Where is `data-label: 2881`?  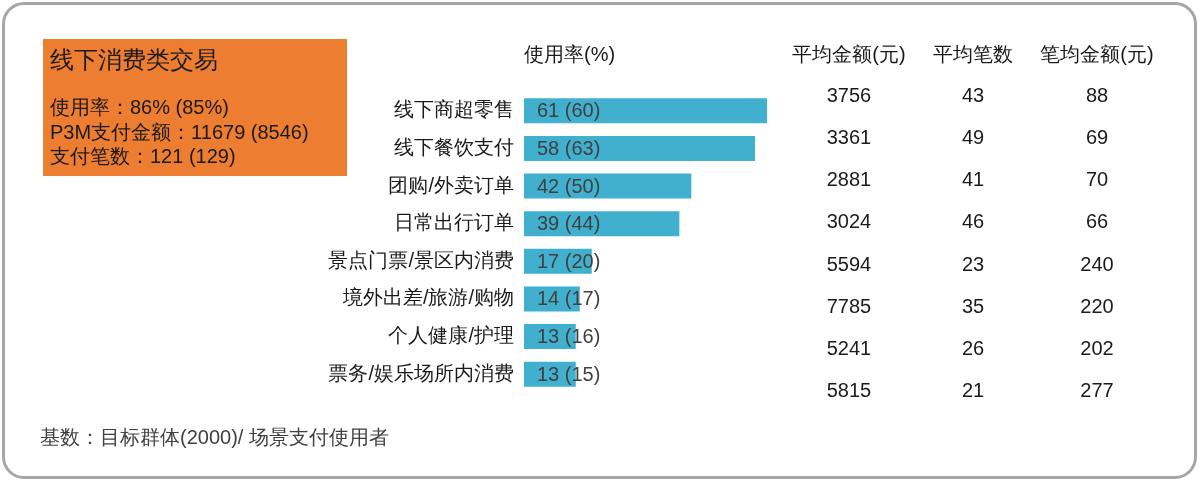
data-label: 2881 is located at coordinates (849, 180).